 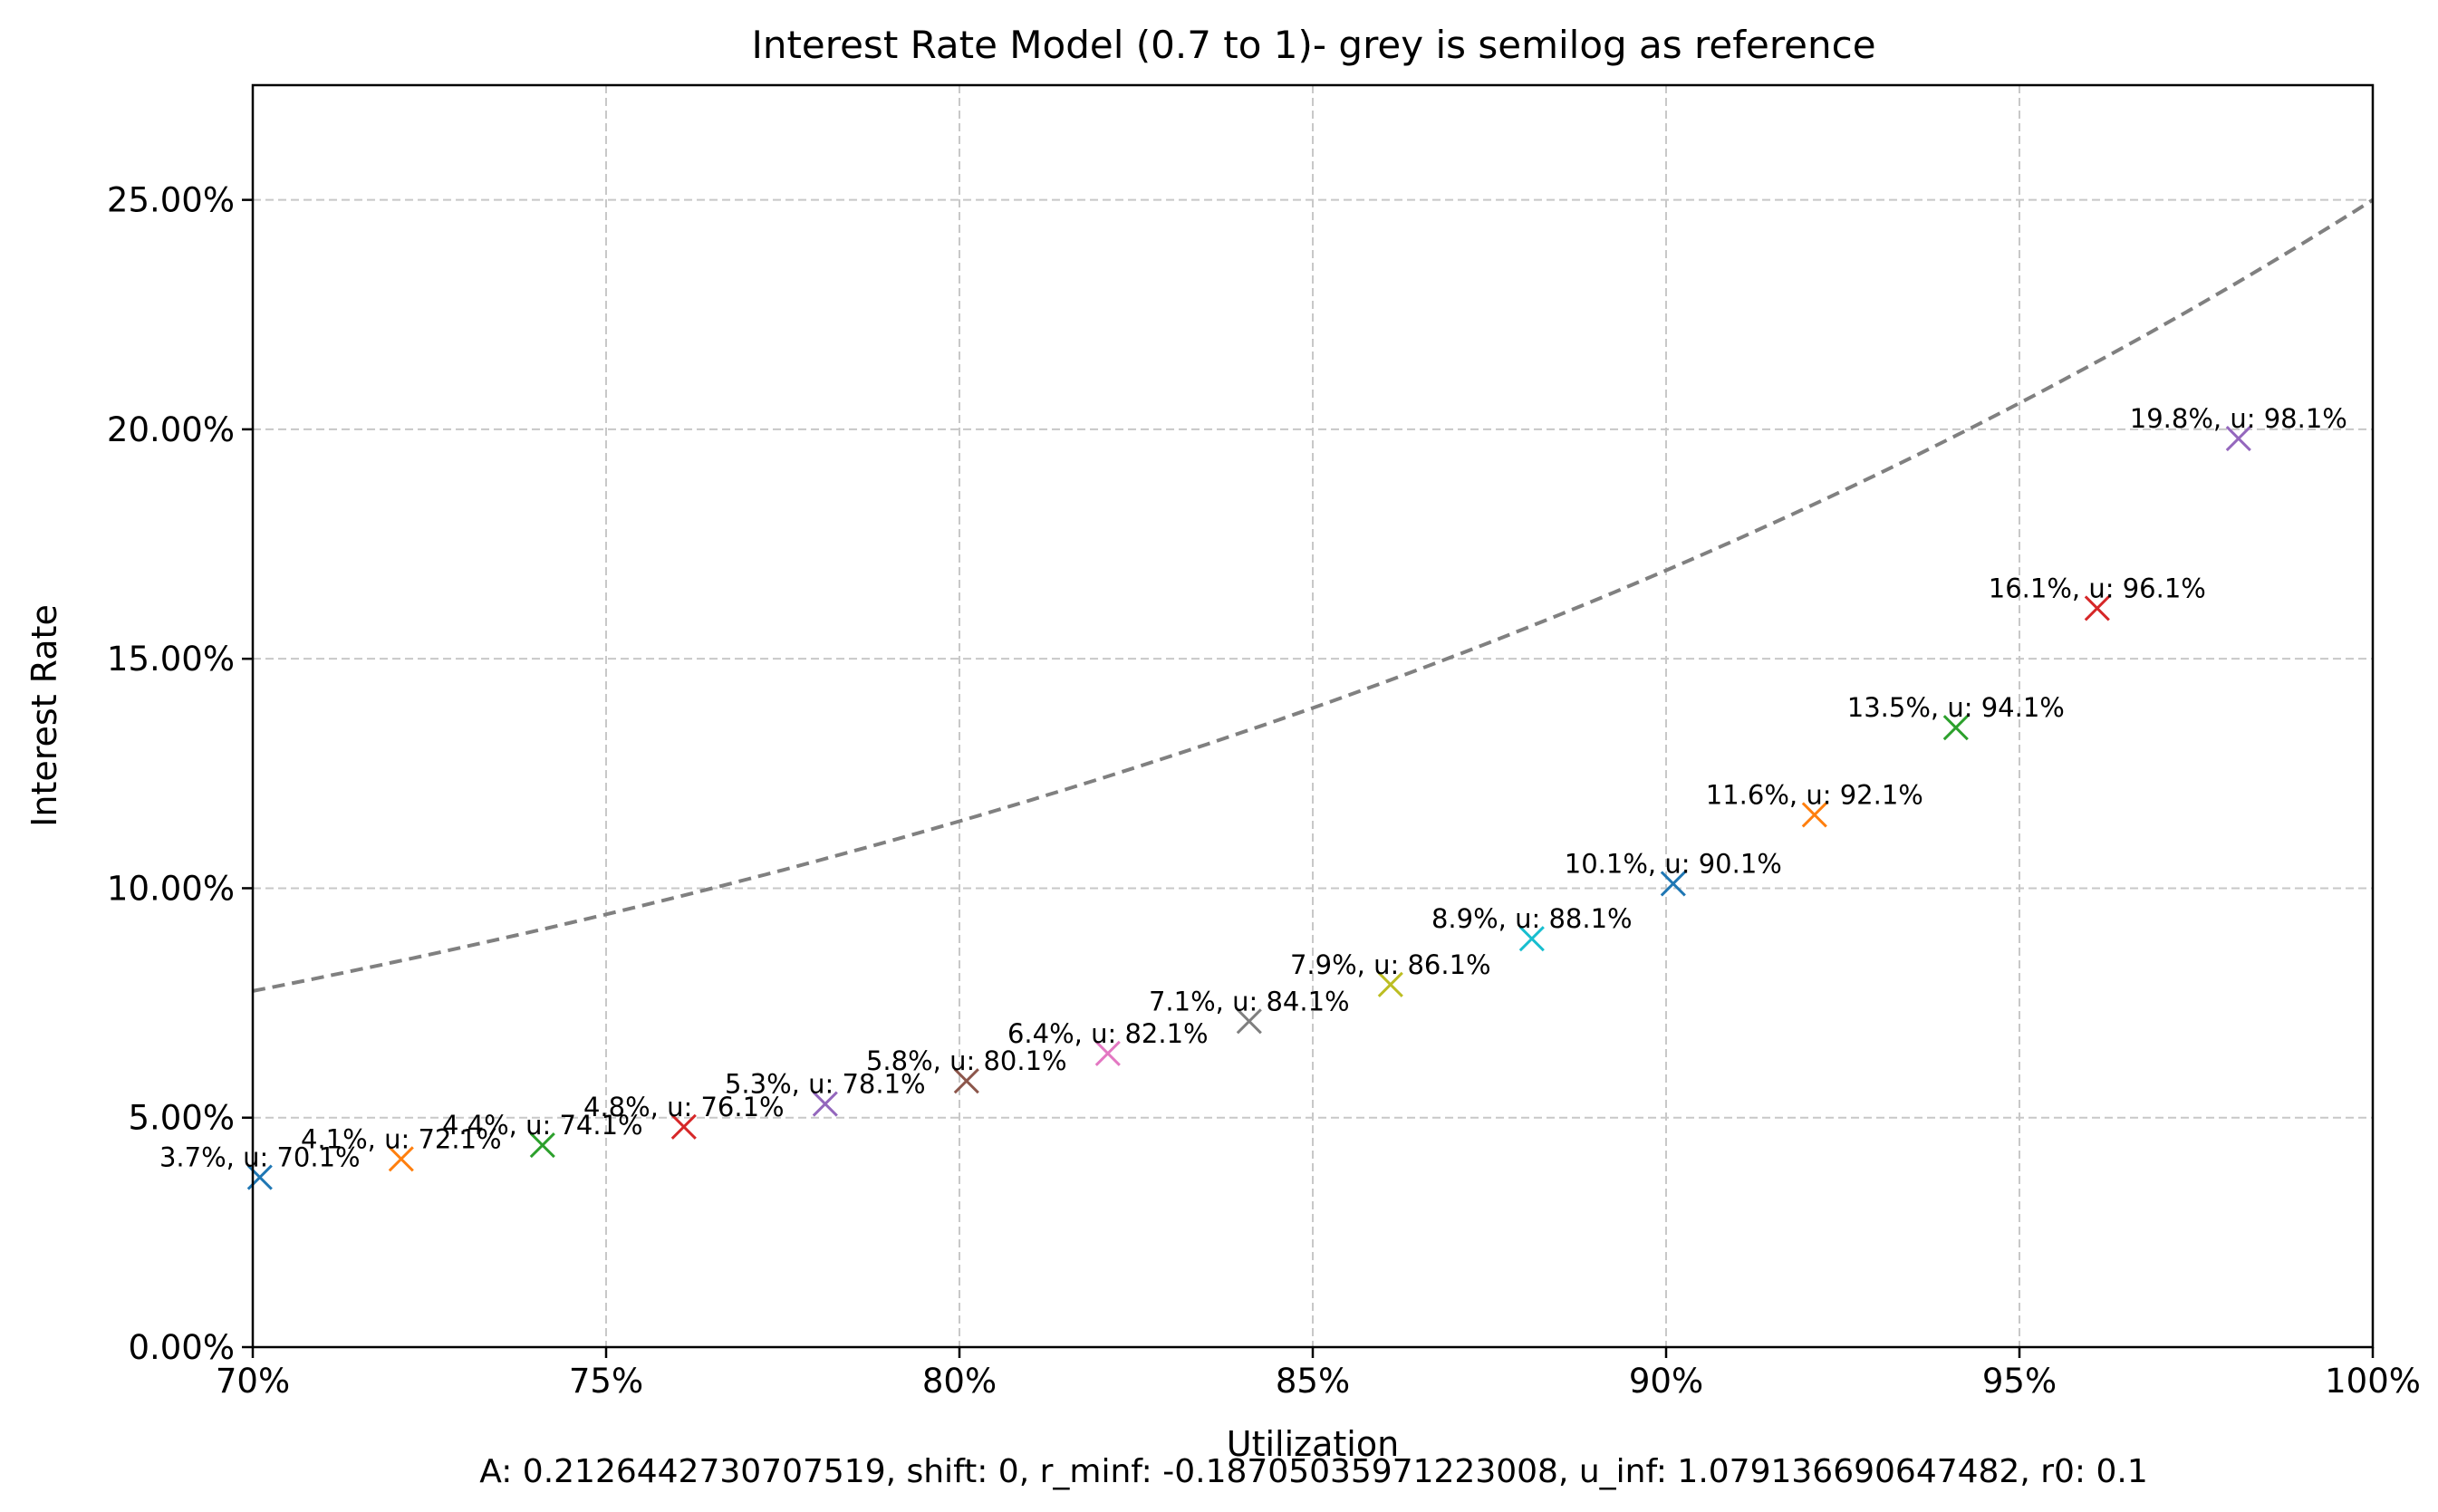 What do you see at coordinates (171, 888) in the screenshot?
I see `y-tick-label: 10.00%` at bounding box center [171, 888].